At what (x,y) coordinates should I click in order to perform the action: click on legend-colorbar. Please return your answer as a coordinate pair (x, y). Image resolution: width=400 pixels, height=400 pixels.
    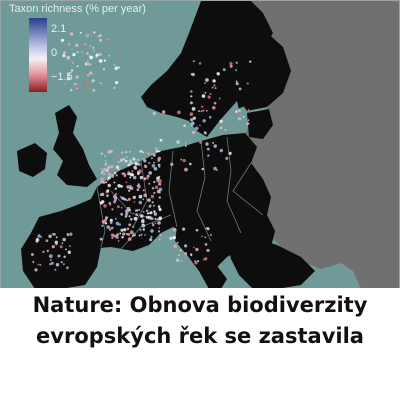
    Looking at the image, I should click on (38, 55).